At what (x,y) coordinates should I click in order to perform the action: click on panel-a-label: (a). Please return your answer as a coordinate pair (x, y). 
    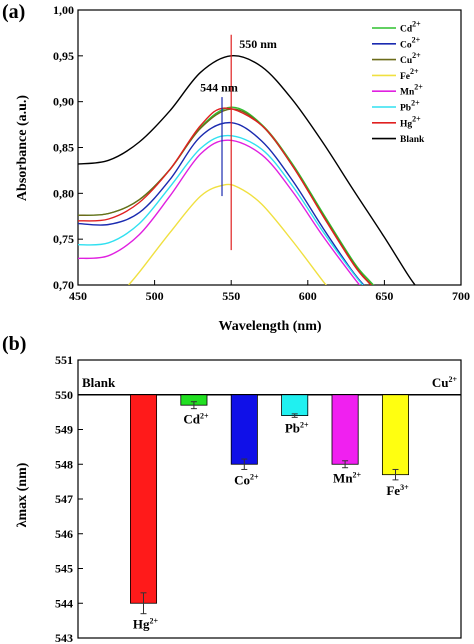
    Looking at the image, I should click on (13, 12).